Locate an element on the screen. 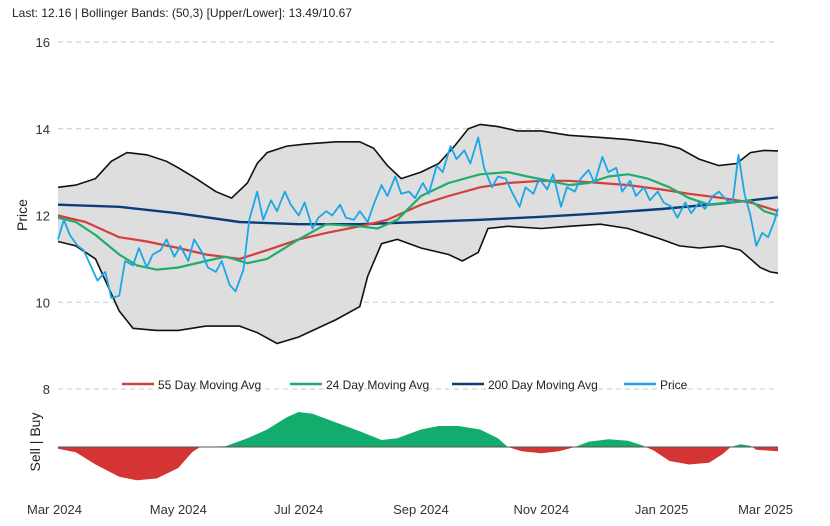 The height and width of the screenshot is (526, 830). x-tick-label-4: Nov 2024 is located at coordinates (541, 509).